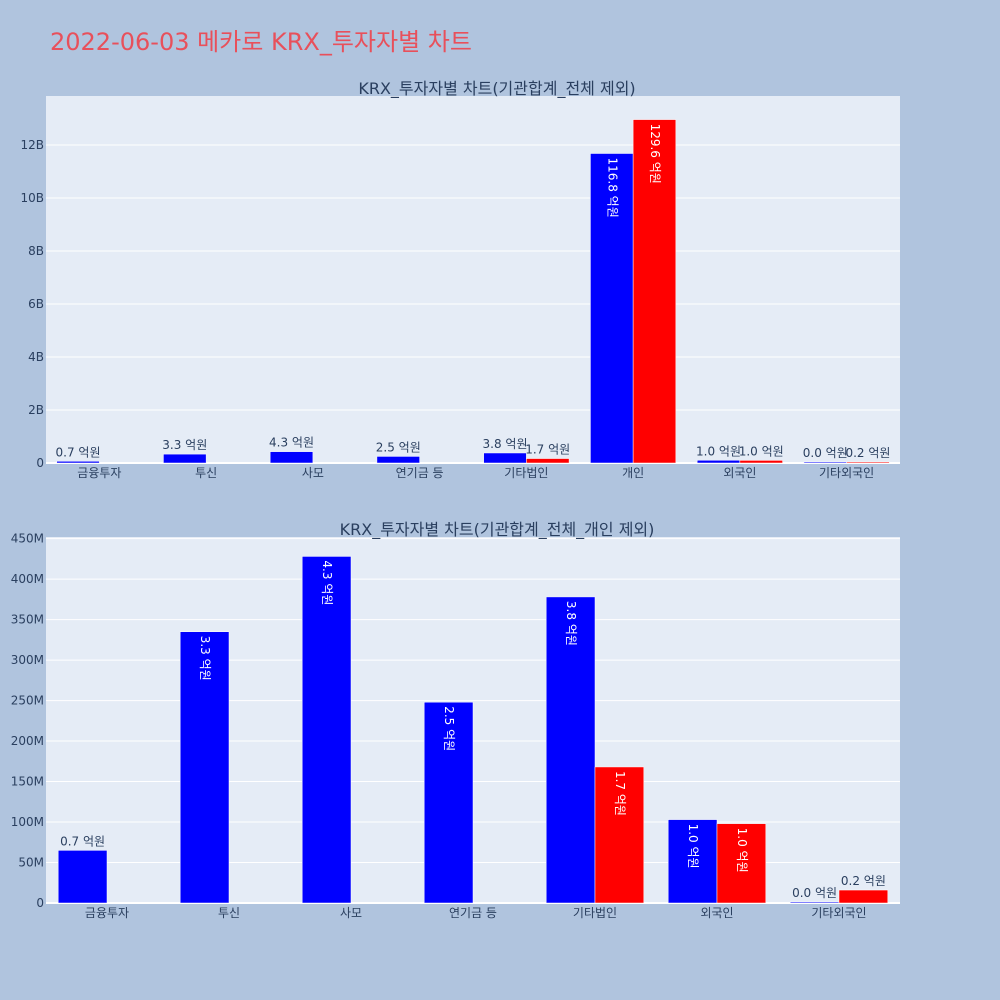  I want to click on y-tick-label: 10B, so click(32, 198).